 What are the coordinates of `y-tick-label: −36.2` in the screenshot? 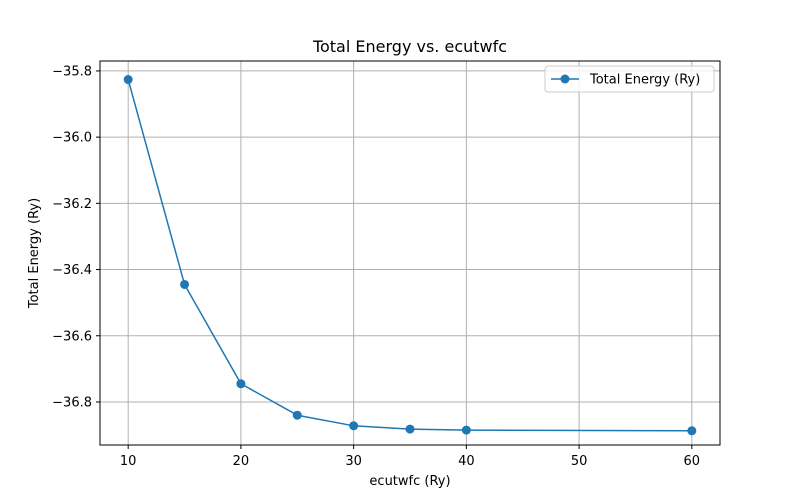 It's located at (72, 204).